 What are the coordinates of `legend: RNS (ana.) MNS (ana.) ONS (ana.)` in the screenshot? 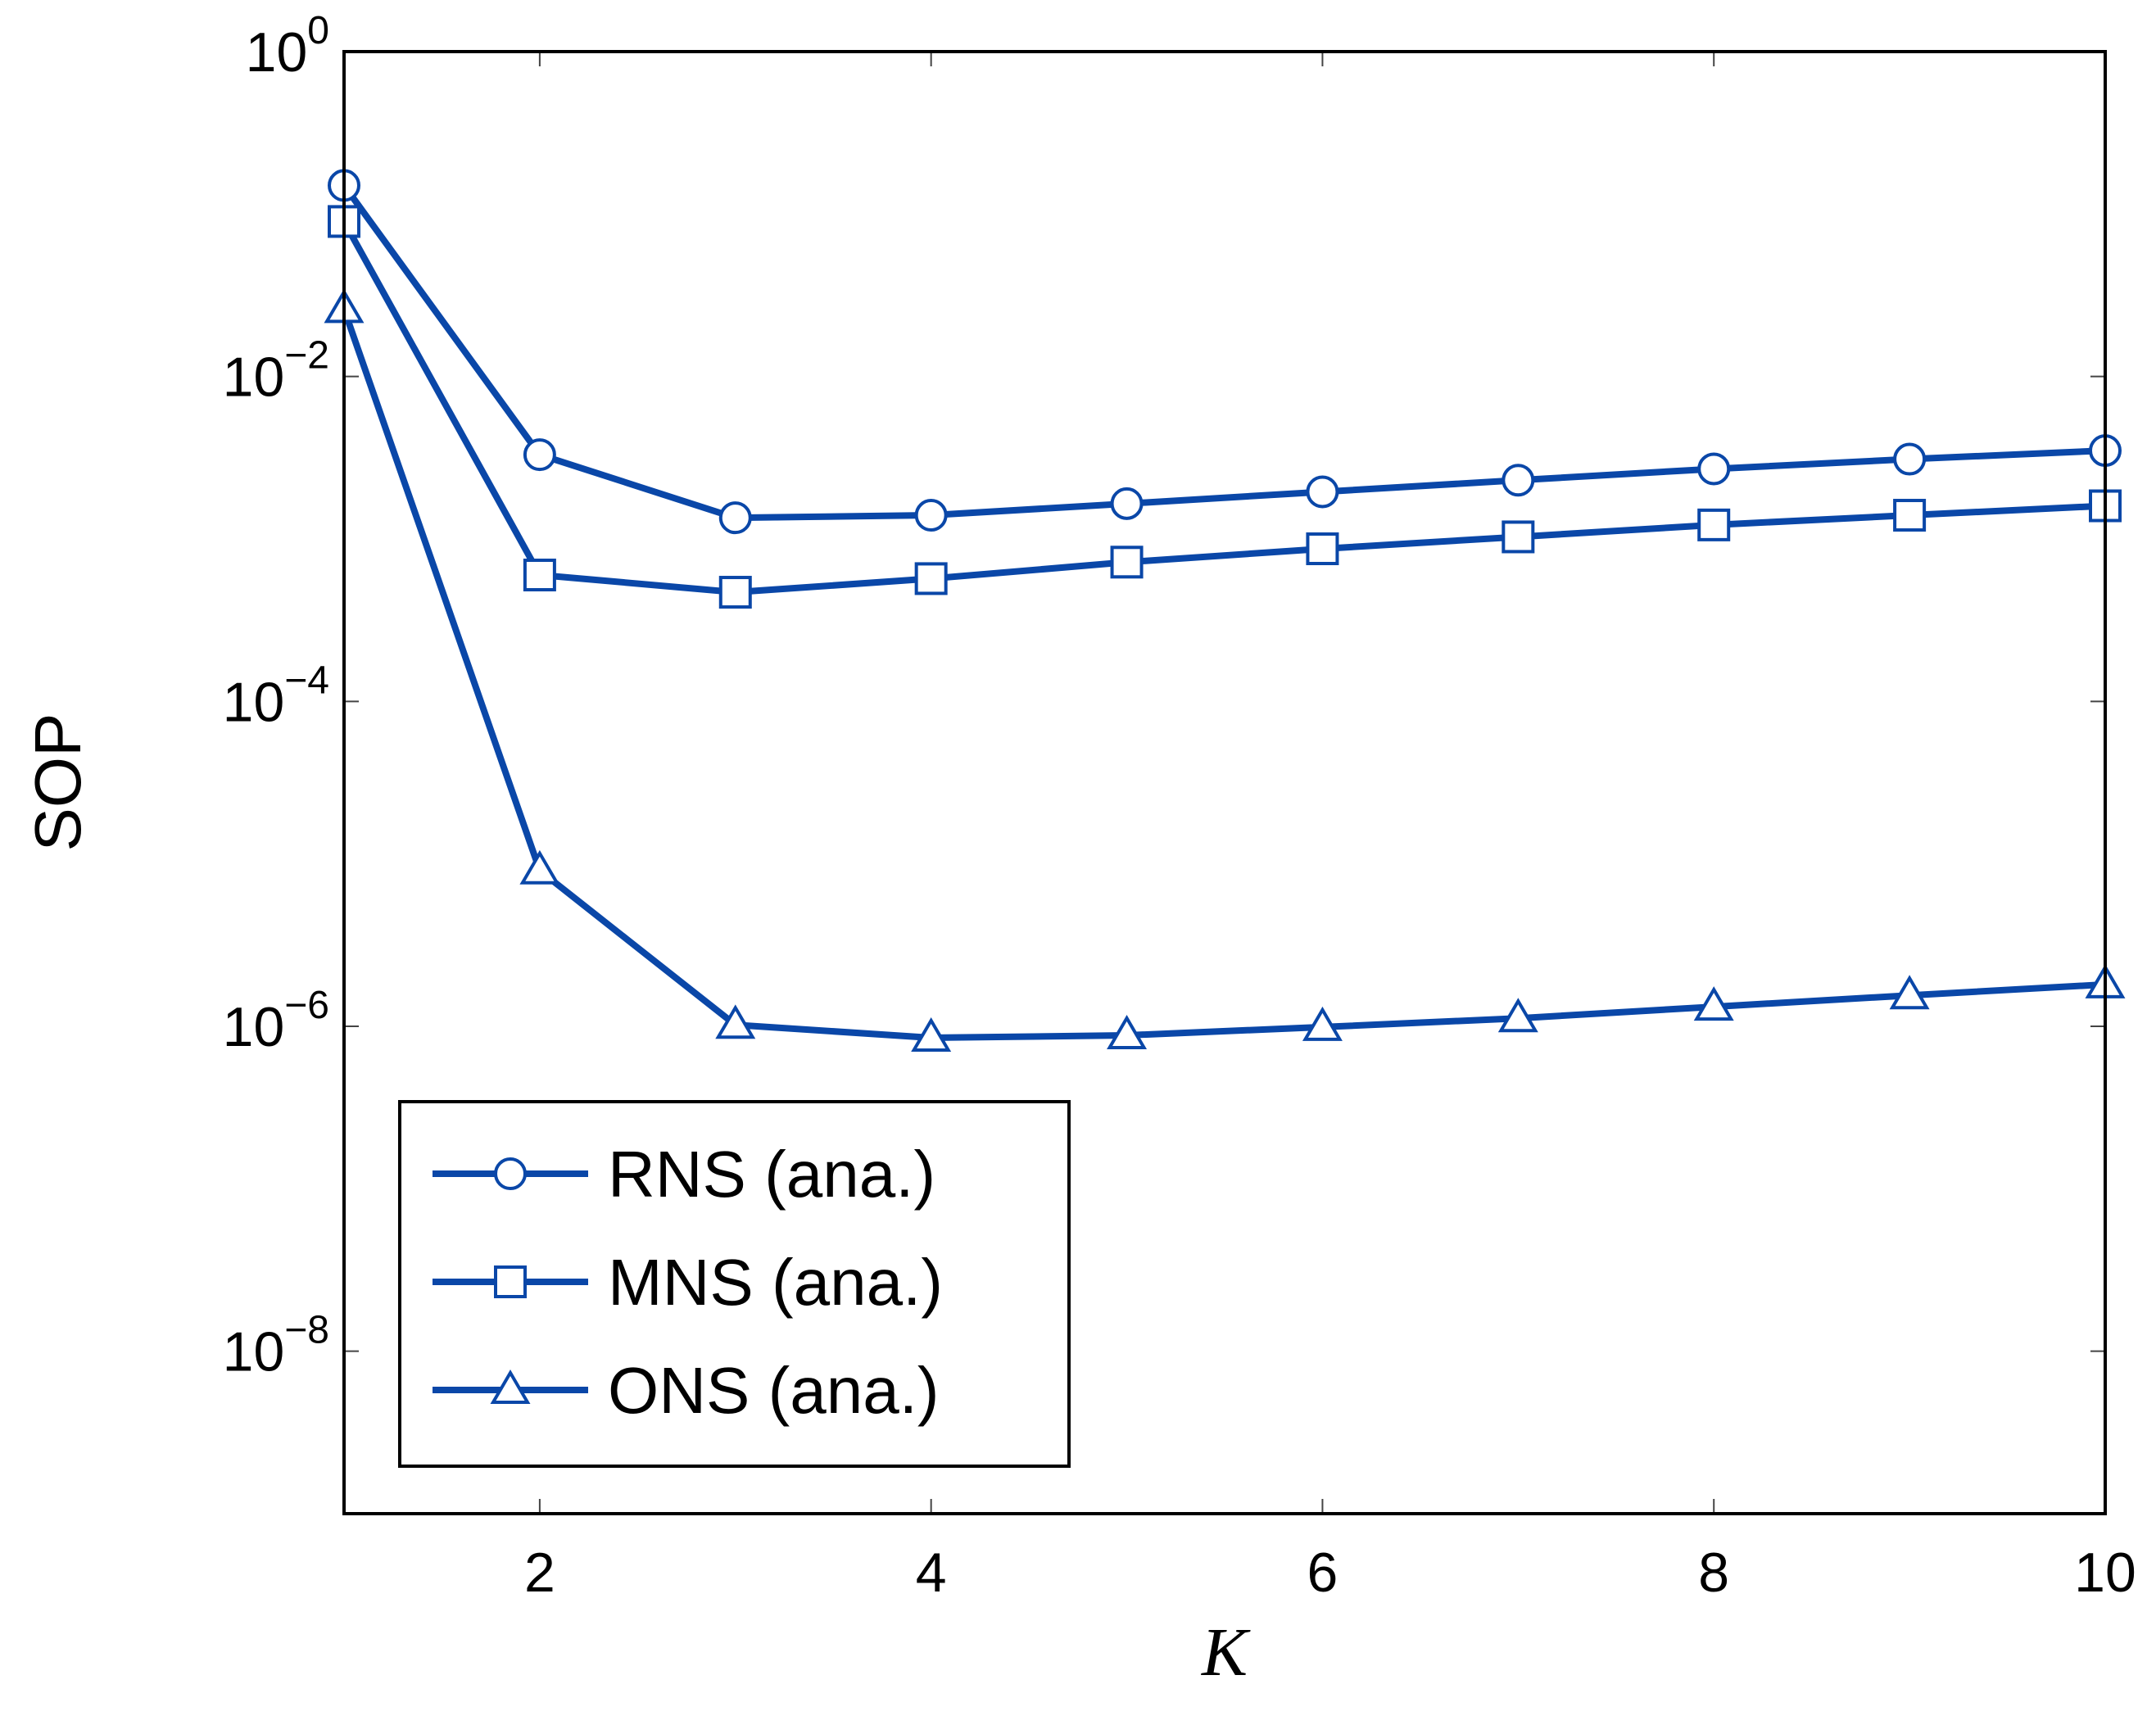 It's located at (734, 1284).